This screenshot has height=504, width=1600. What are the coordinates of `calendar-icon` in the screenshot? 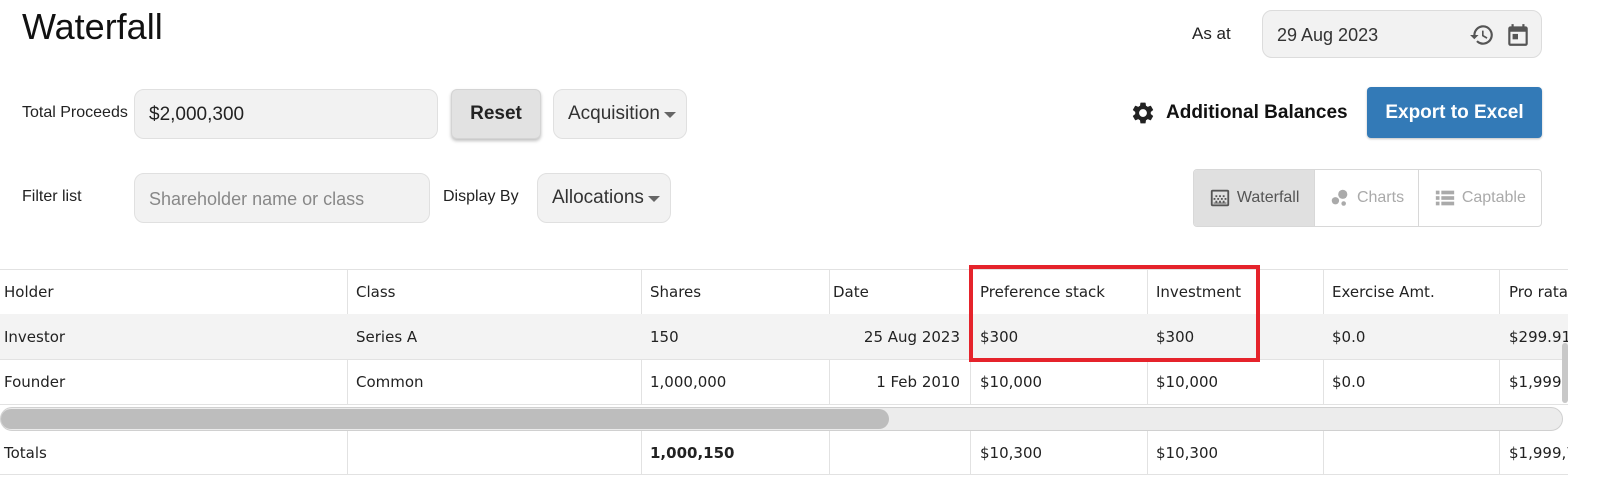 It's located at (1518, 35).